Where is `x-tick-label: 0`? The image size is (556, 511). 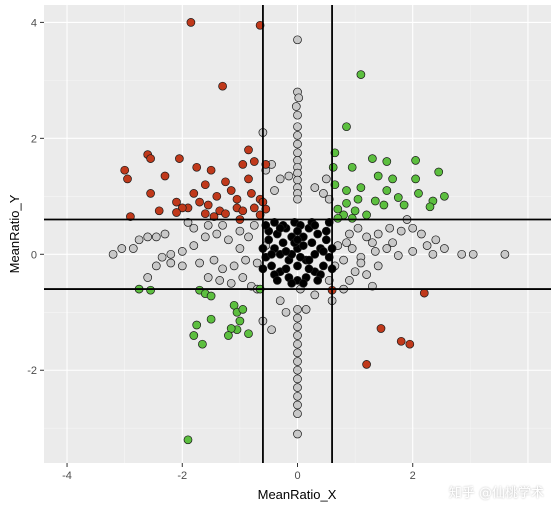
x-tick-label: 0 is located at coordinates (297, 476).